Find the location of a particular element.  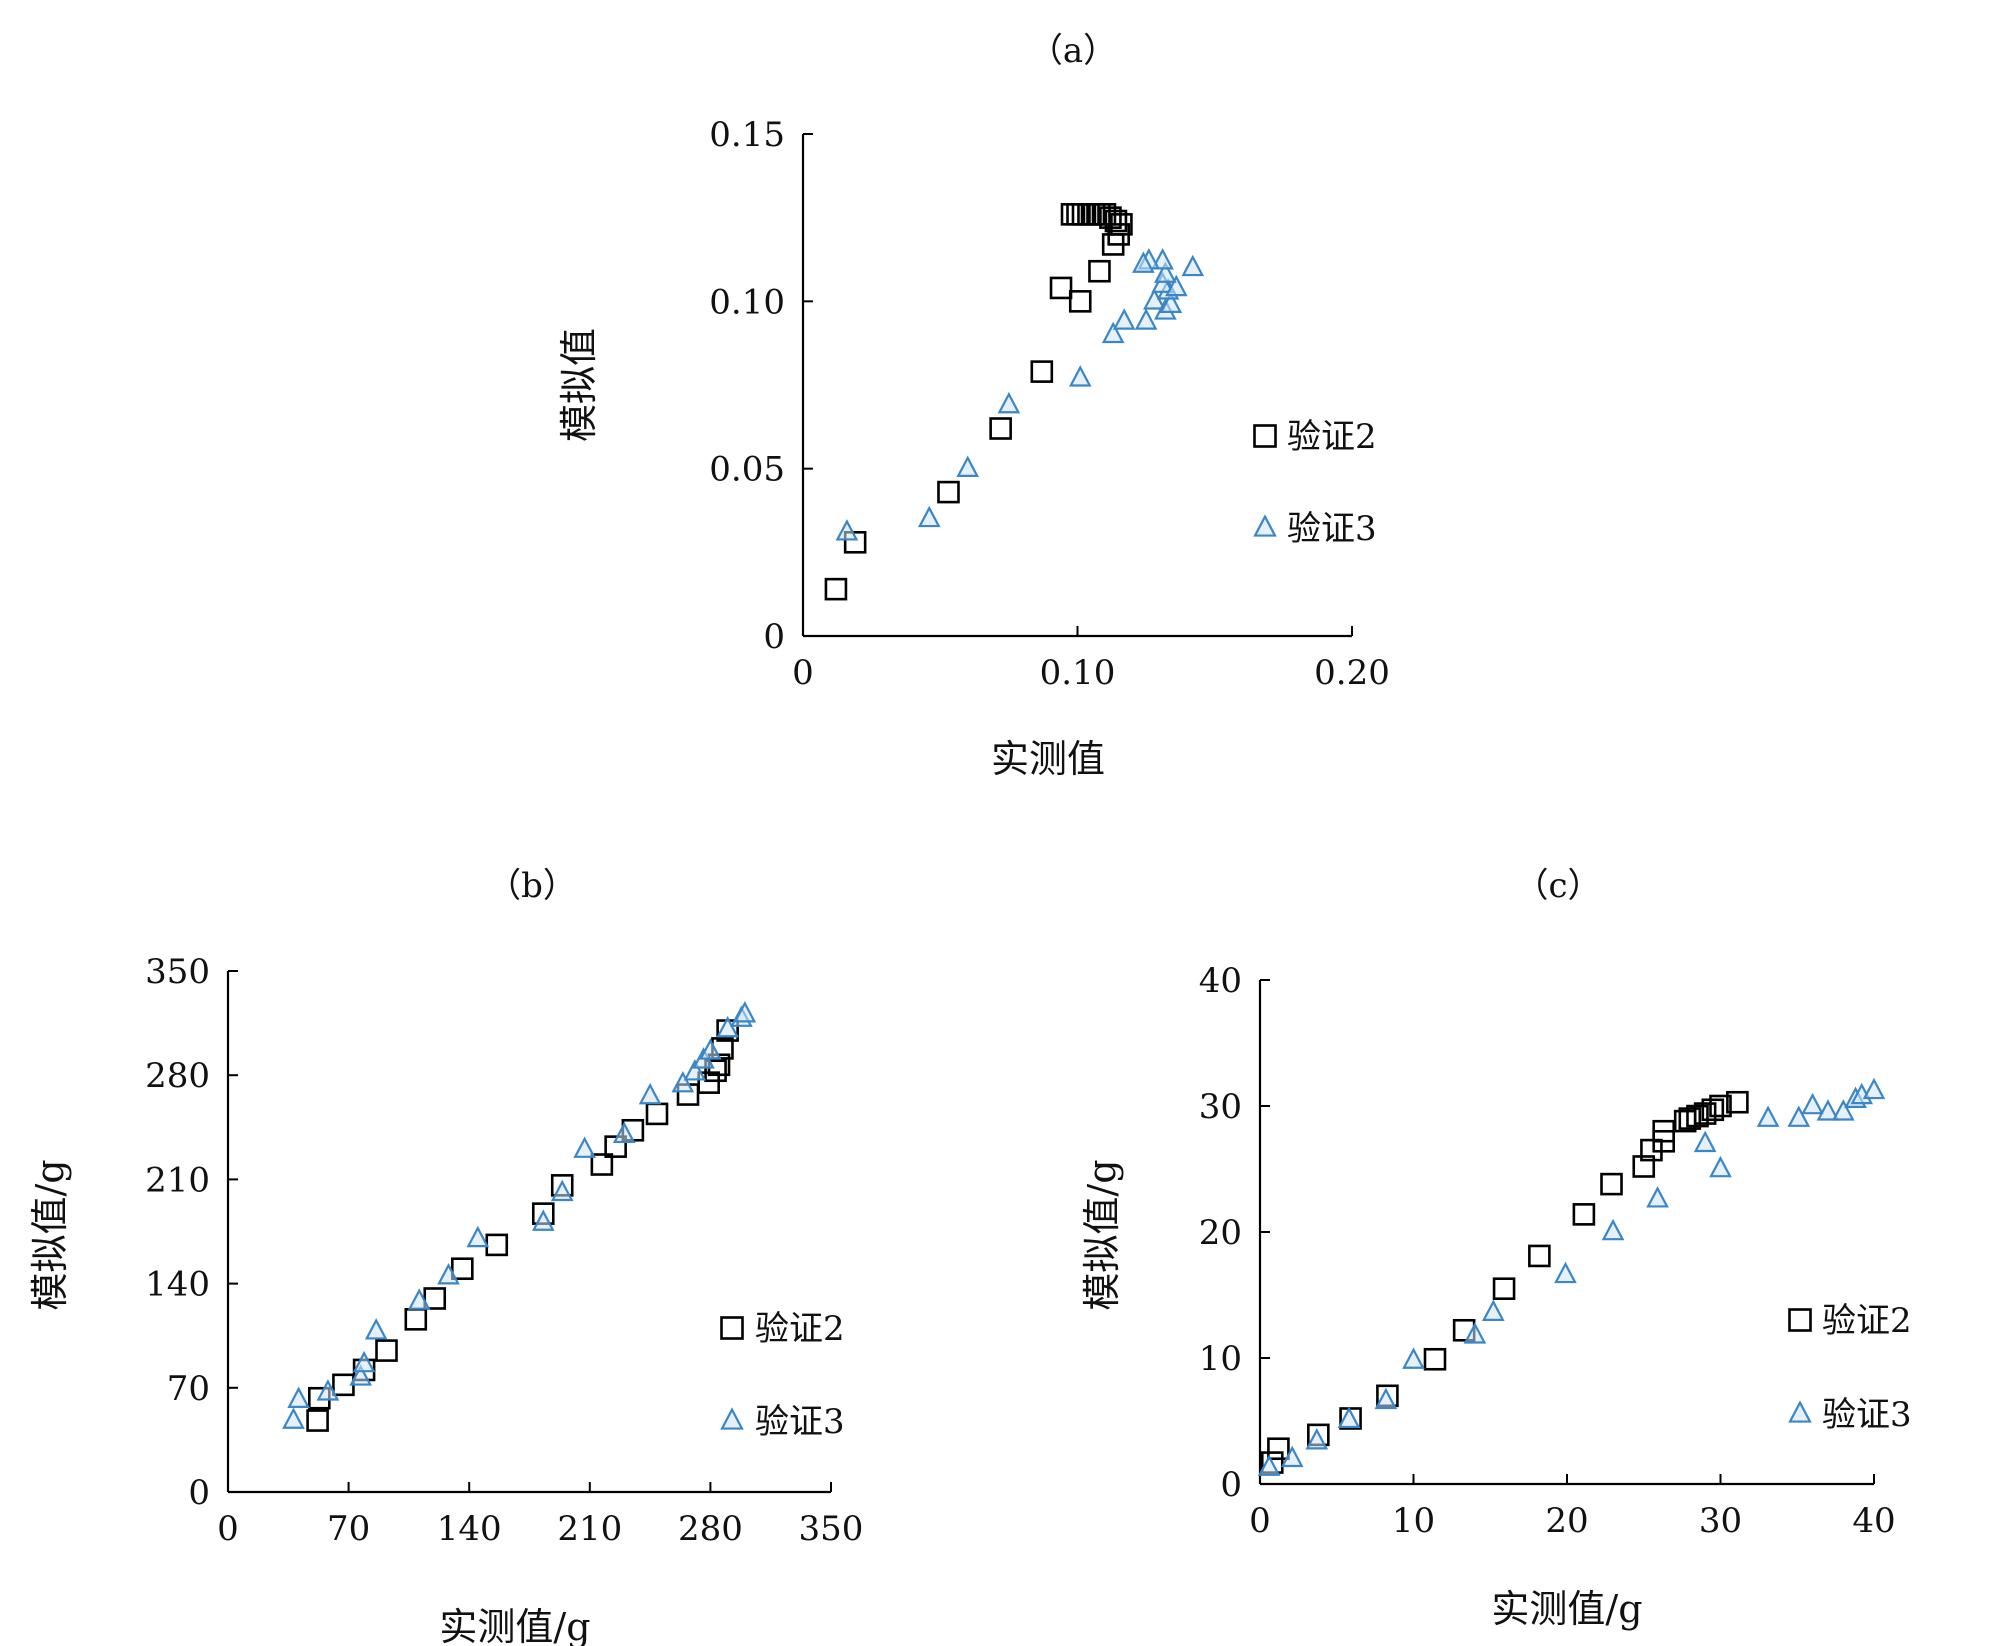

x-tick-label: 20 is located at coordinates (1566, 1521).